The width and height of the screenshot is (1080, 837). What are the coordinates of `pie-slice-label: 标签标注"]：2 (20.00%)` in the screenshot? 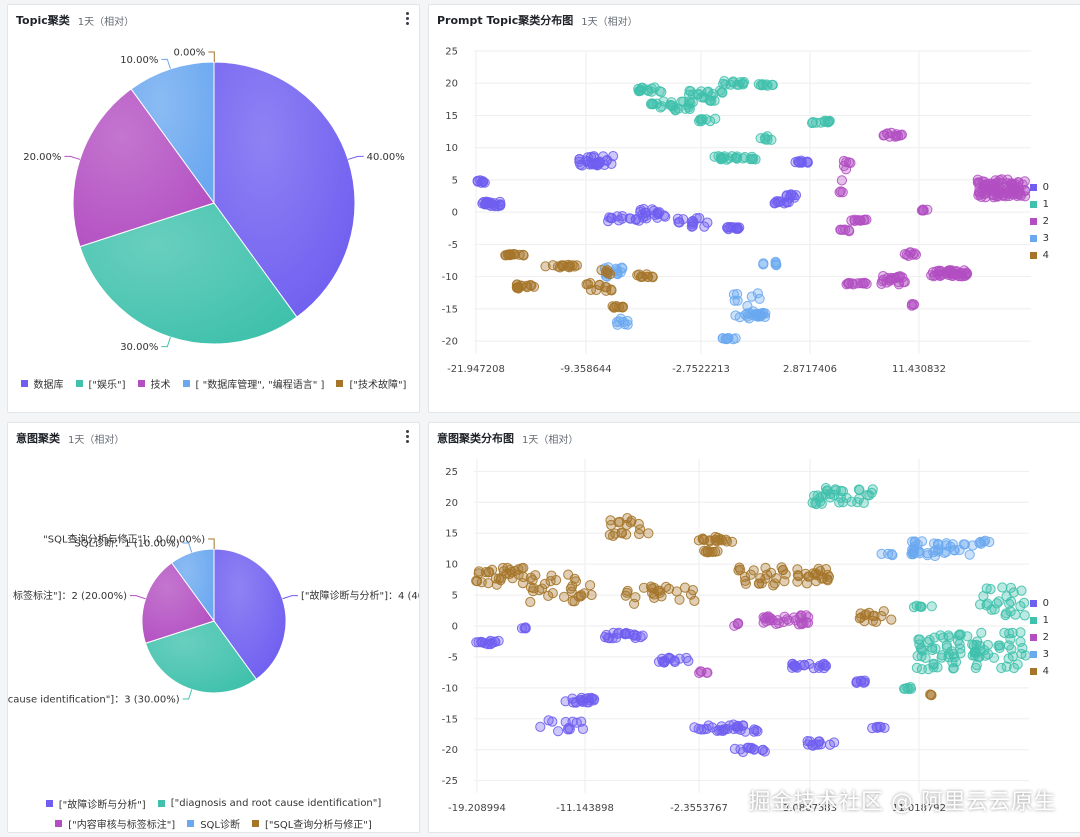 It's located at (70, 595).